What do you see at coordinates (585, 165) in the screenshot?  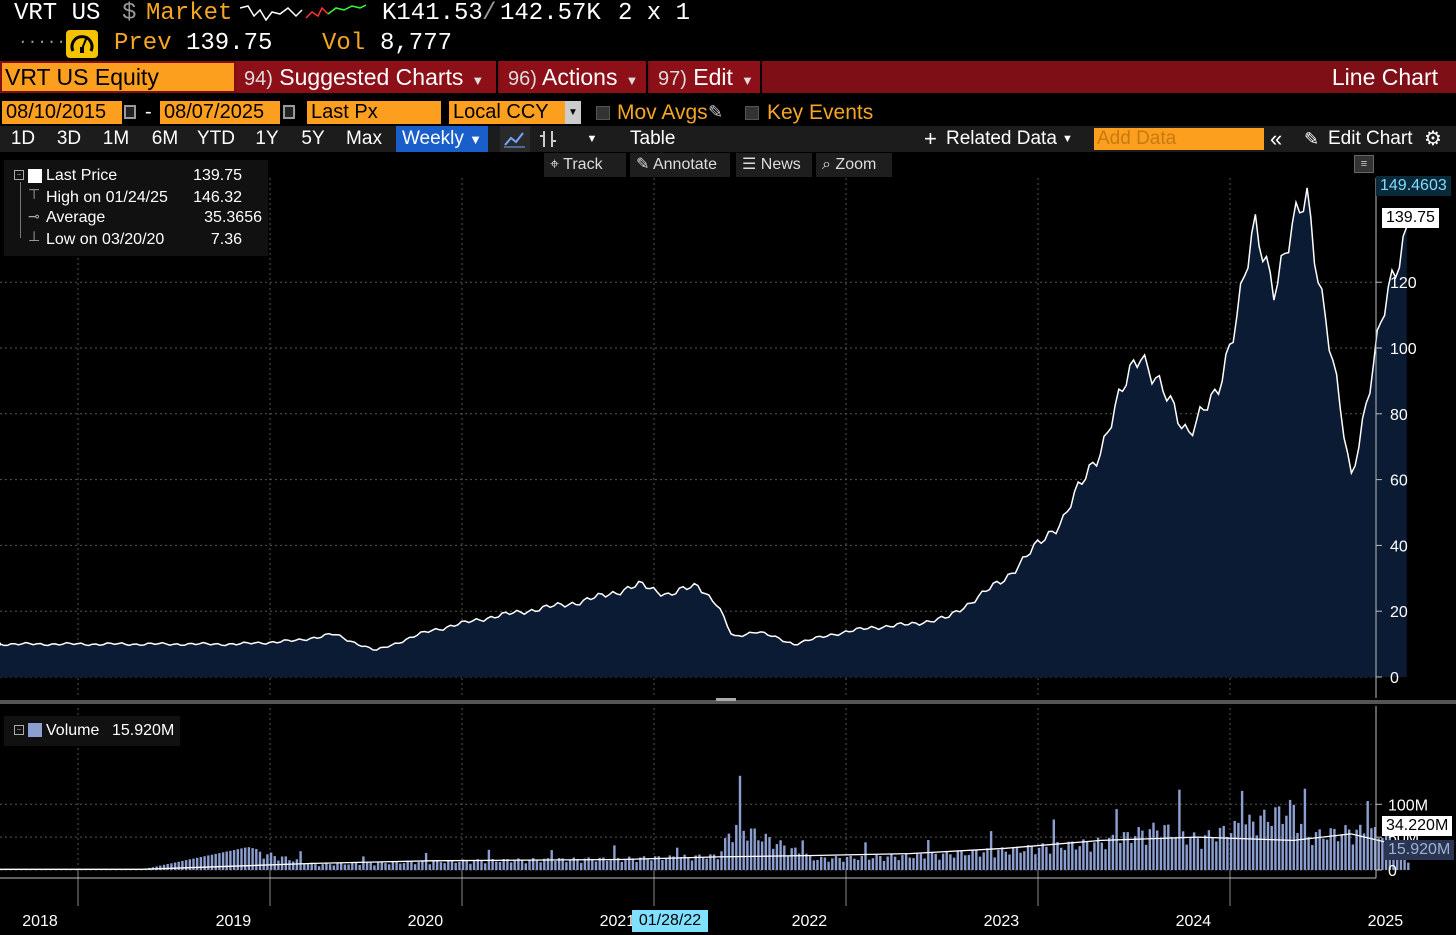 I see `track-button: ⌖ Track` at bounding box center [585, 165].